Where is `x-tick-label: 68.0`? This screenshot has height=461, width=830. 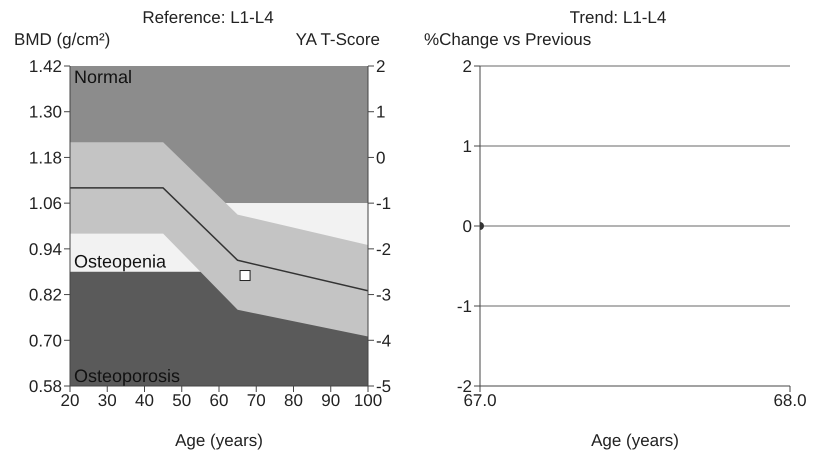 x-tick-label: 68.0 is located at coordinates (790, 400).